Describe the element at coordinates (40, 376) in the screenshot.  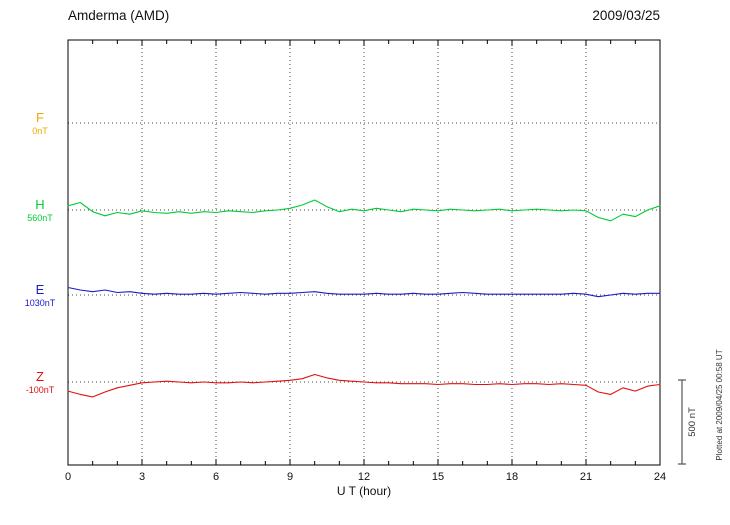
I see `z-component-label: Z` at that location.